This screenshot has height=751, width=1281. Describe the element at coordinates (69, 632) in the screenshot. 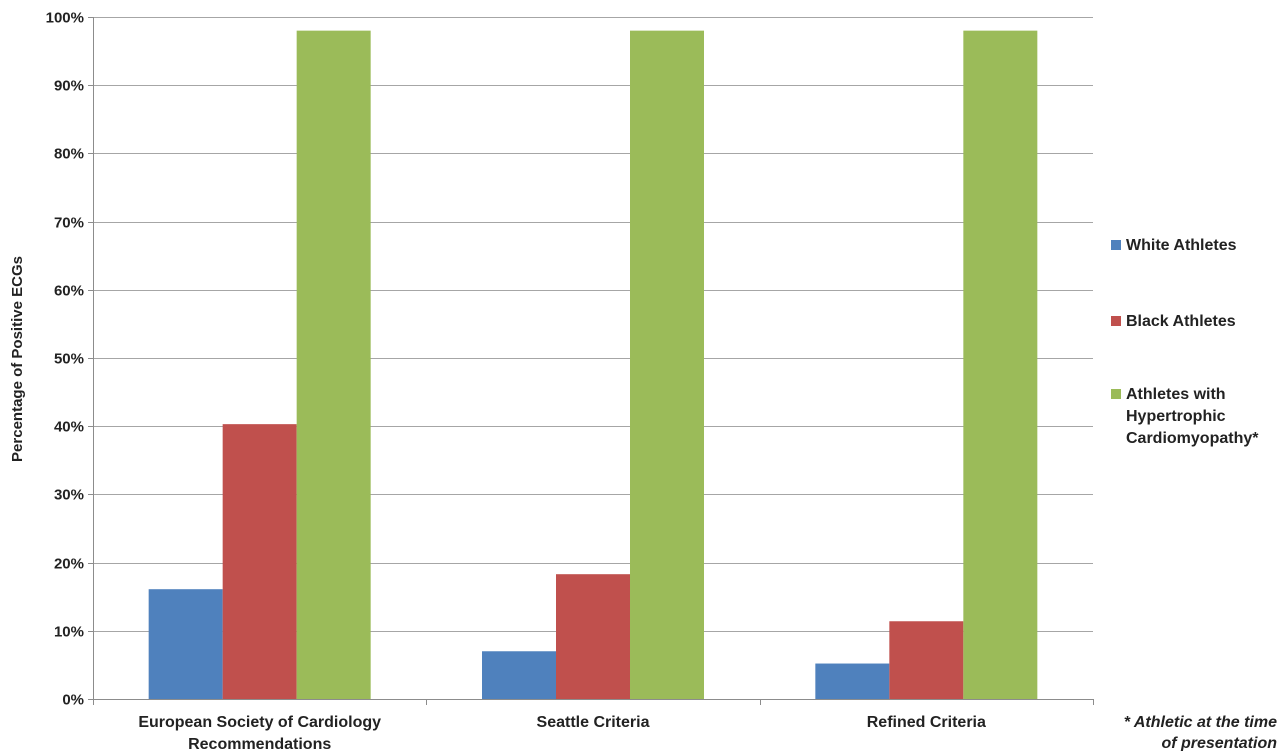

I see `y-tick-label: 10%` at that location.